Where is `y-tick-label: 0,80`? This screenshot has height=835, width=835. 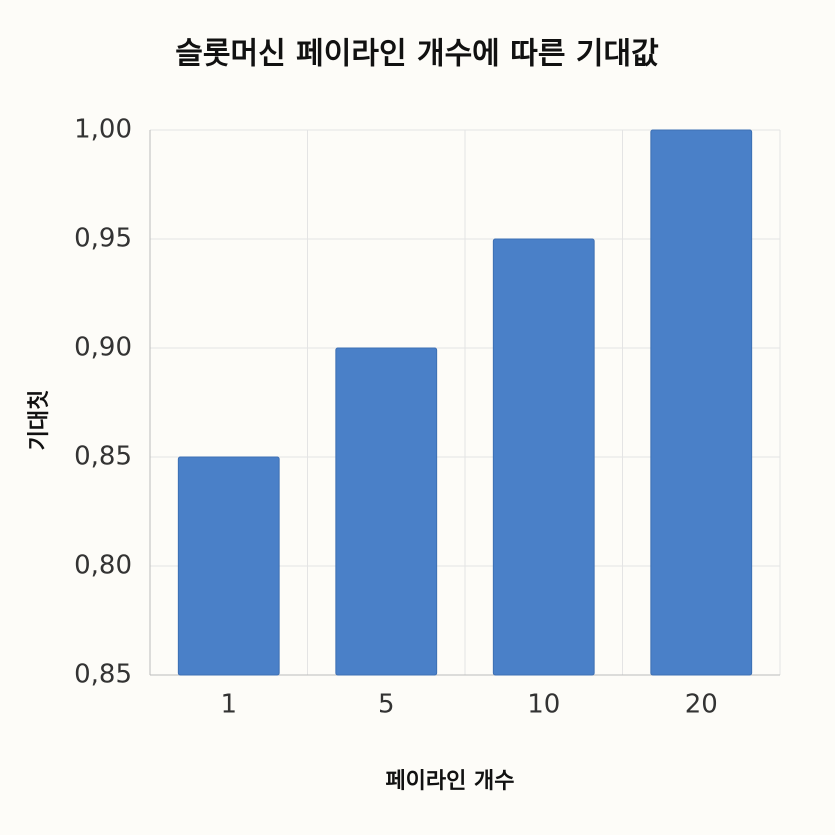
y-tick-label: 0,80 is located at coordinates (103, 566).